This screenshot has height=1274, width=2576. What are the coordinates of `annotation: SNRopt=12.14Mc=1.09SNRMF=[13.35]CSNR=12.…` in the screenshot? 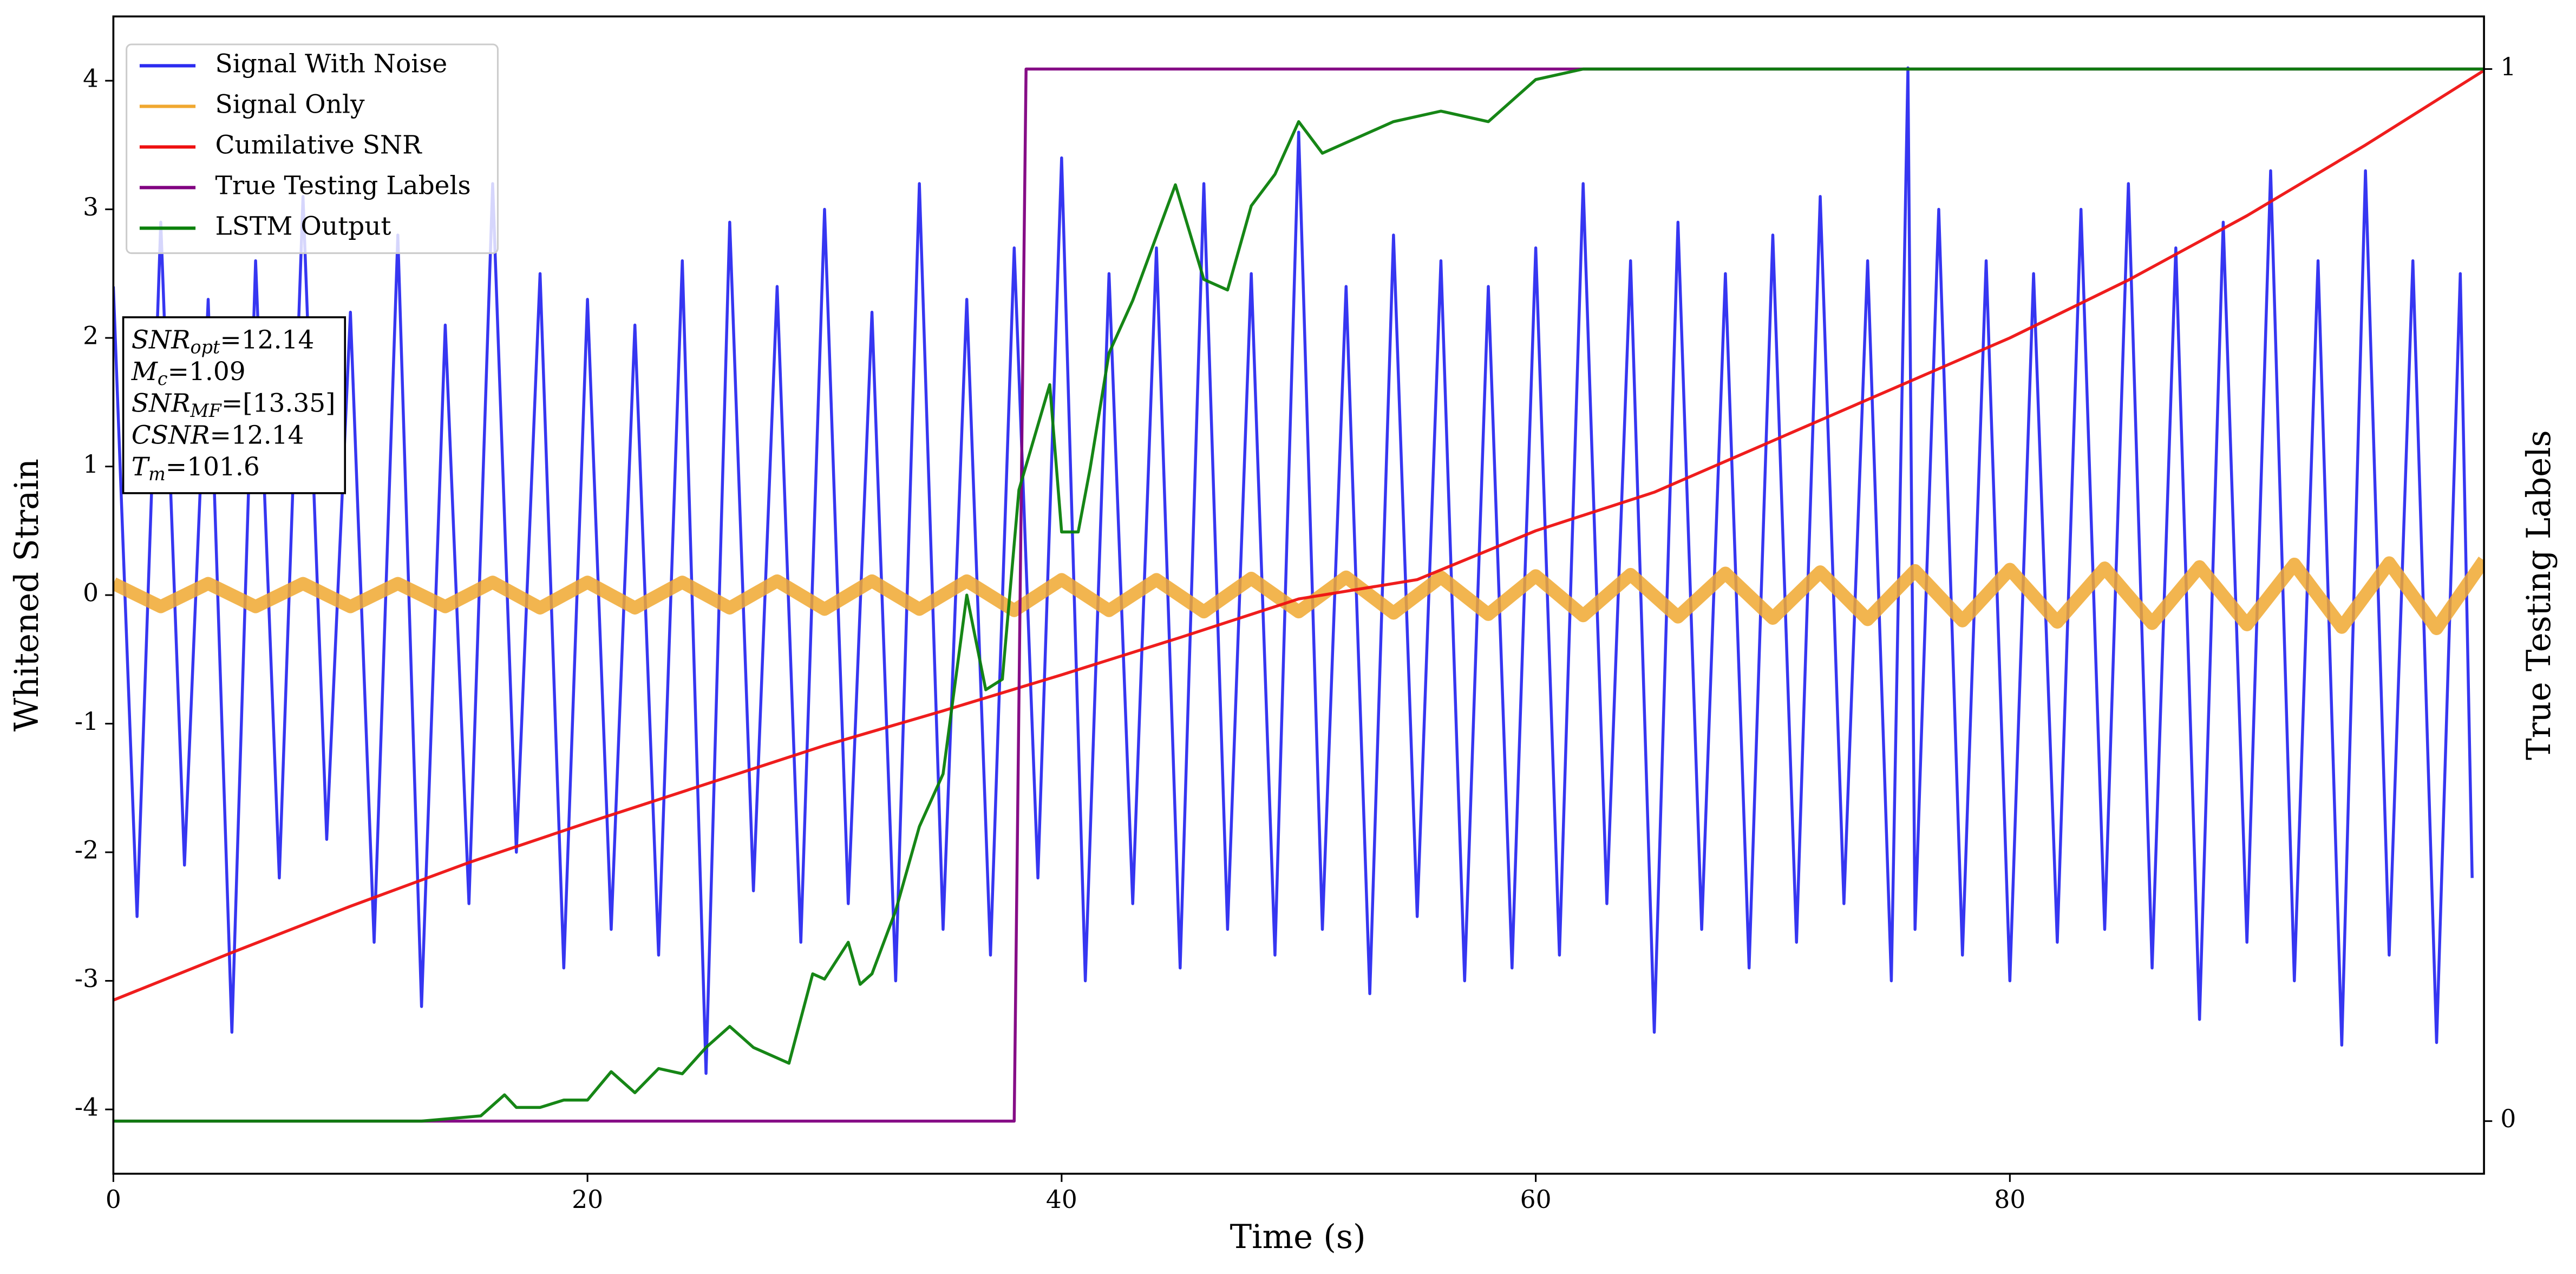 It's located at (234, 405).